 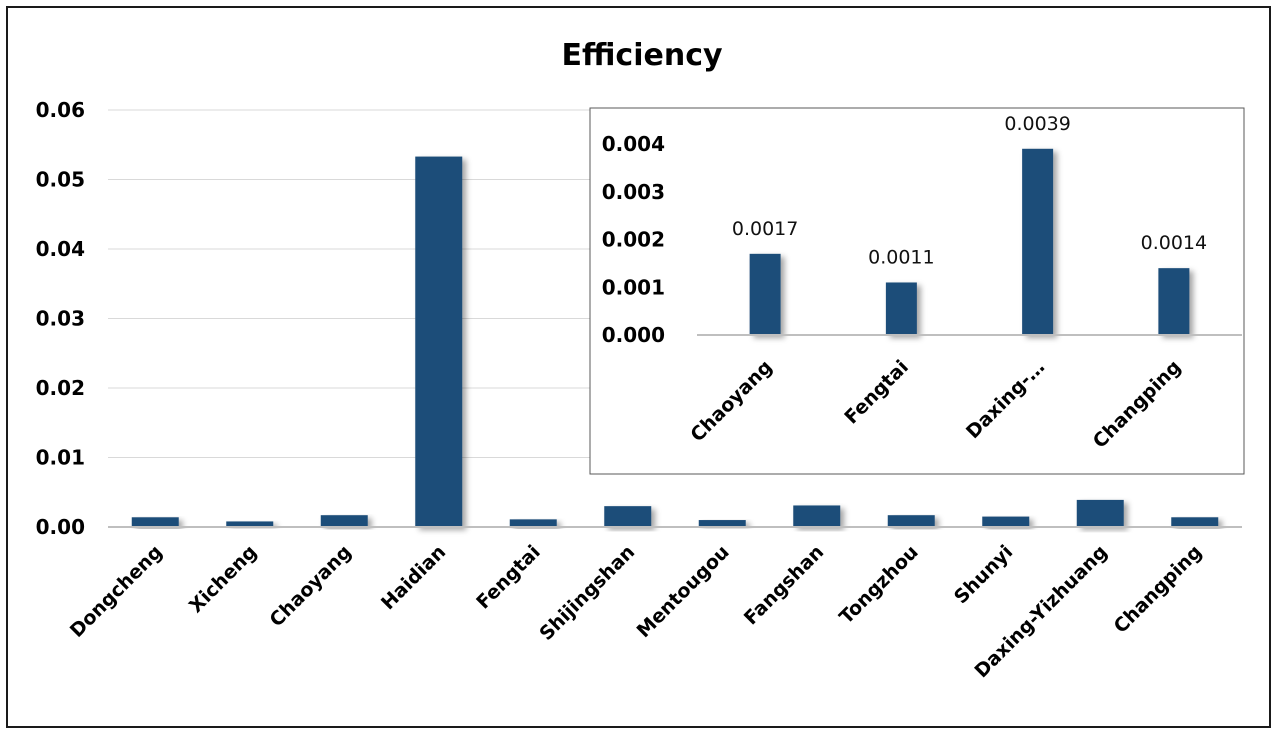 What do you see at coordinates (116, 591) in the screenshot?
I see `main-x-tick-label: Dongcheng` at bounding box center [116, 591].